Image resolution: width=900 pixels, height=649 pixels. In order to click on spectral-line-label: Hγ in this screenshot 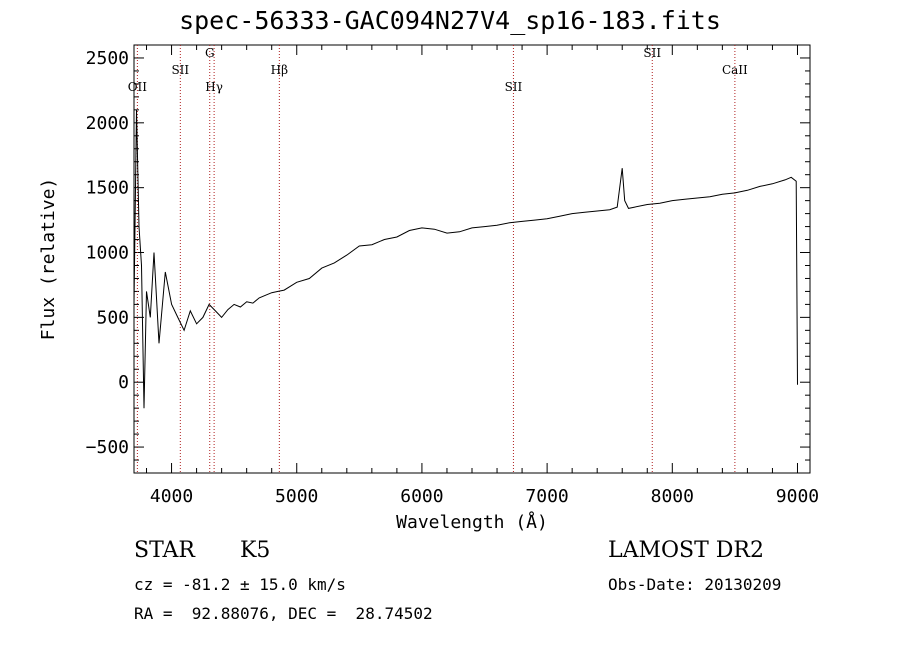, I will do `click(214, 87)`.